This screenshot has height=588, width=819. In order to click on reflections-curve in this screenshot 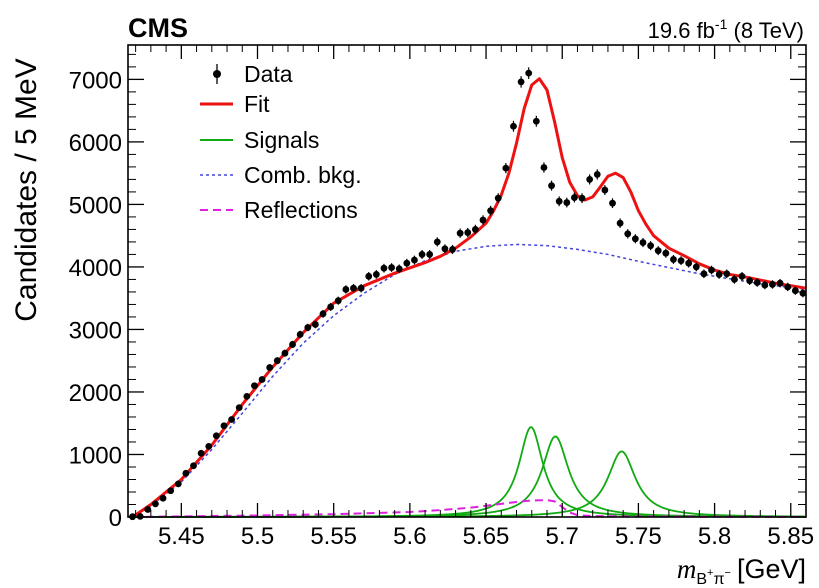, I will do `click(469, 508)`.